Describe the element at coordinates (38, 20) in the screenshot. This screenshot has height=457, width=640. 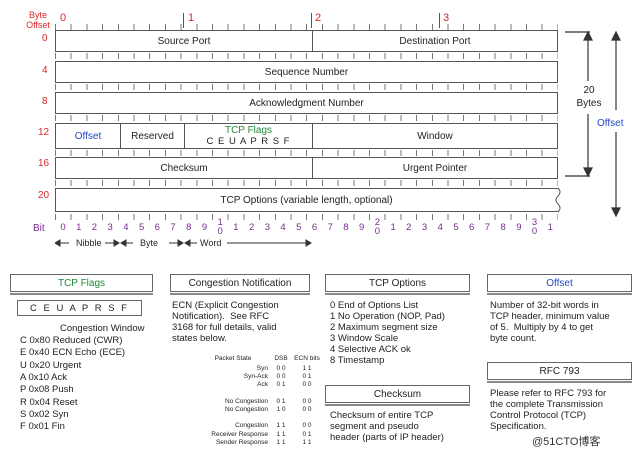
I see `byte-offset-label: Byte Offset` at that location.